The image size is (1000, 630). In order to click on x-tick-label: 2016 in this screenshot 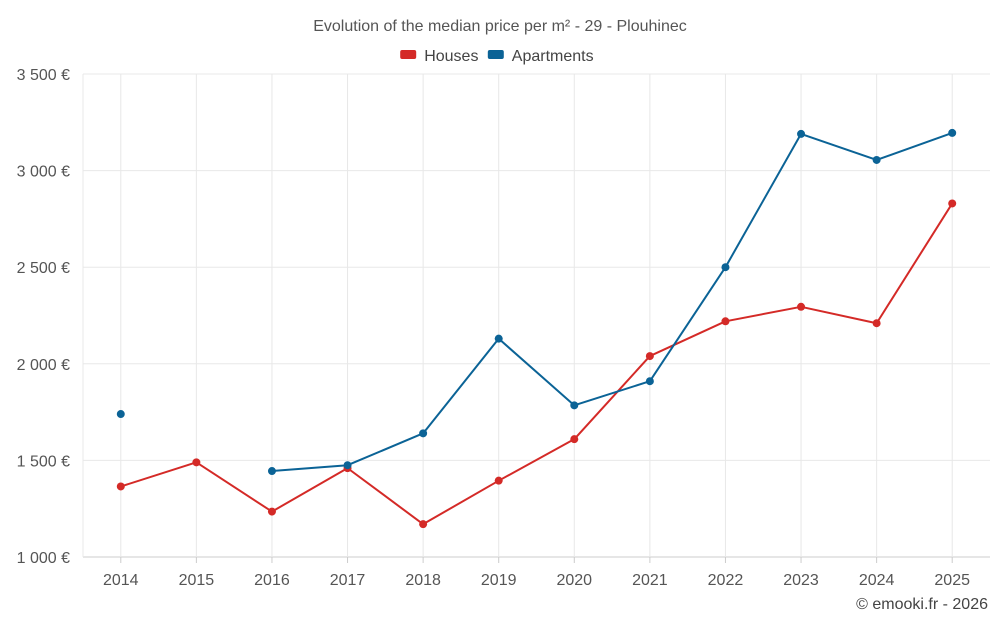, I will do `click(272, 580)`.